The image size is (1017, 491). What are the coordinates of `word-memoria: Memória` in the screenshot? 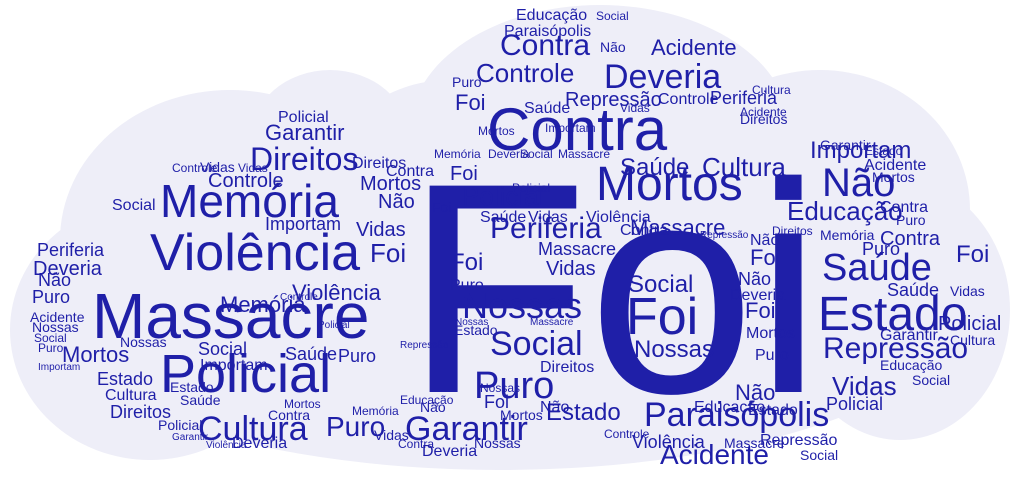 It's located at (249, 201).